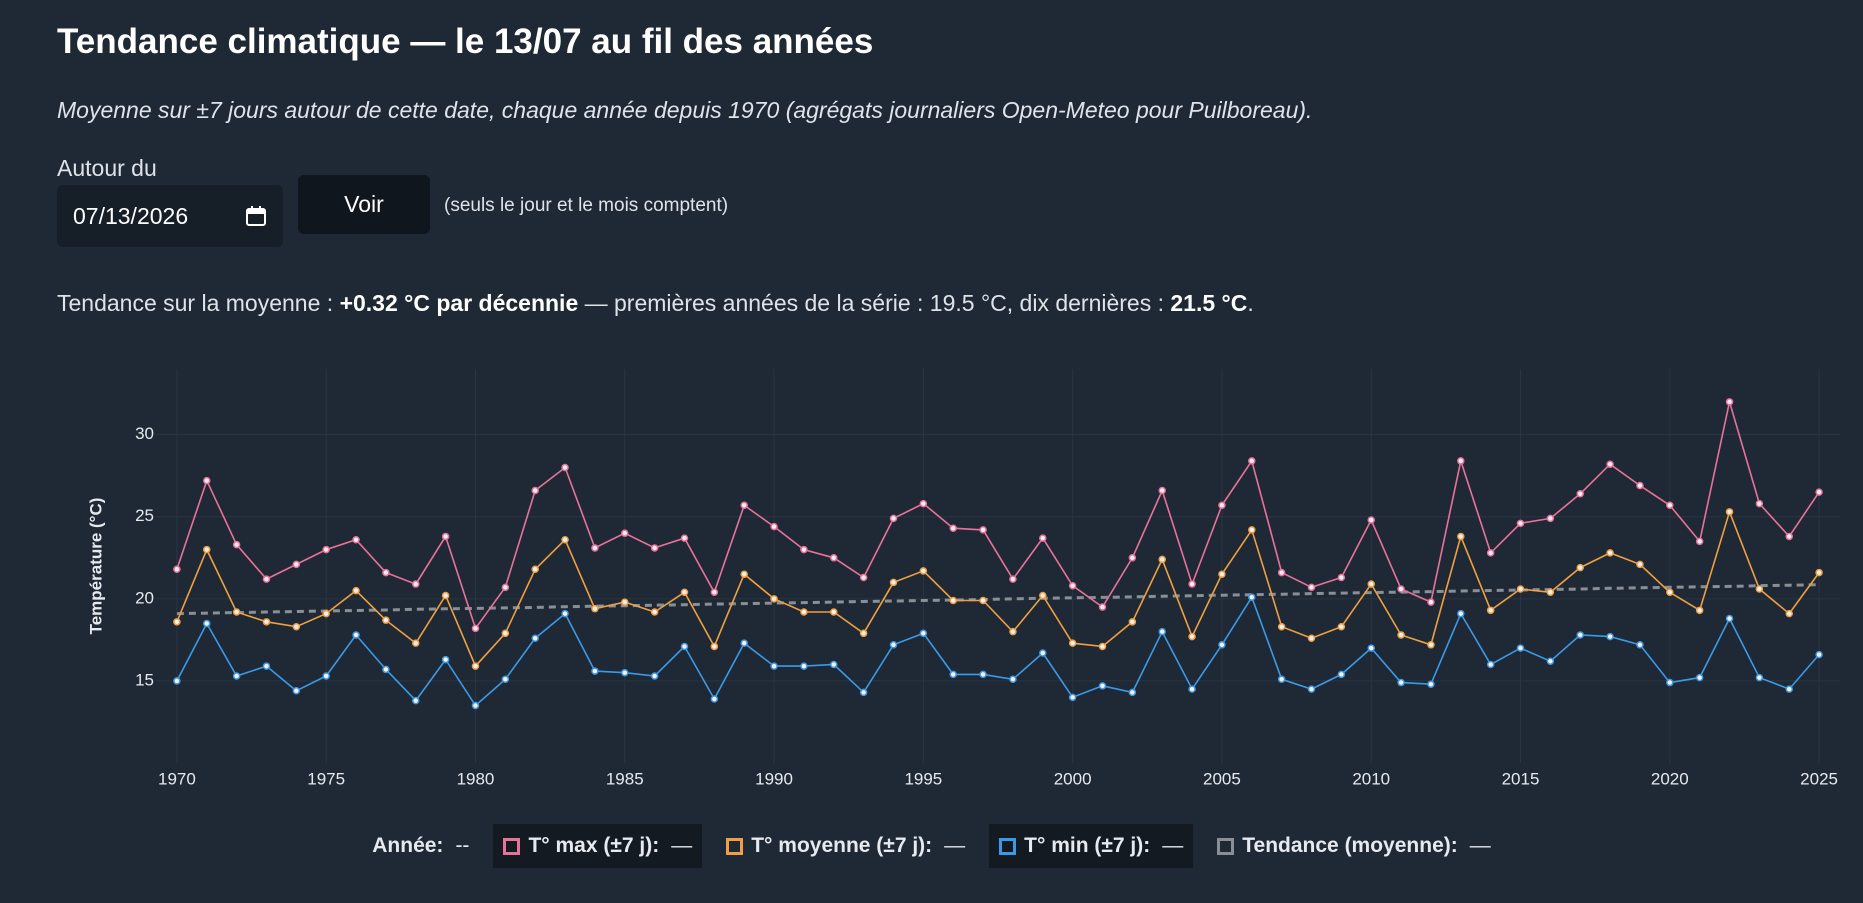  I want to click on date-input: 07/13/2026, so click(170, 216).